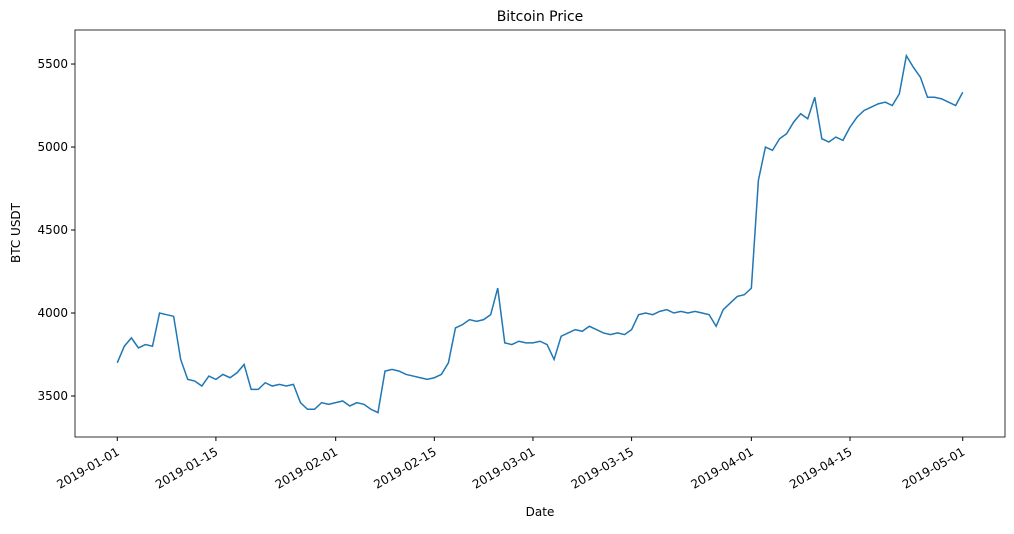  Describe the element at coordinates (16, 232) in the screenshot. I see `y-axis-label: BTC USDT` at that location.